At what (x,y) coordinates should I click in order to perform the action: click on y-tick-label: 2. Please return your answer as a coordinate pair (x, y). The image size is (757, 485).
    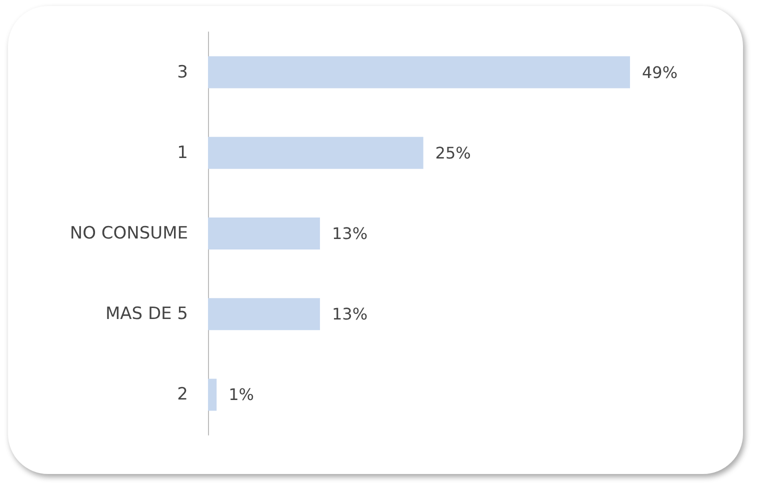
    Looking at the image, I should click on (182, 394).